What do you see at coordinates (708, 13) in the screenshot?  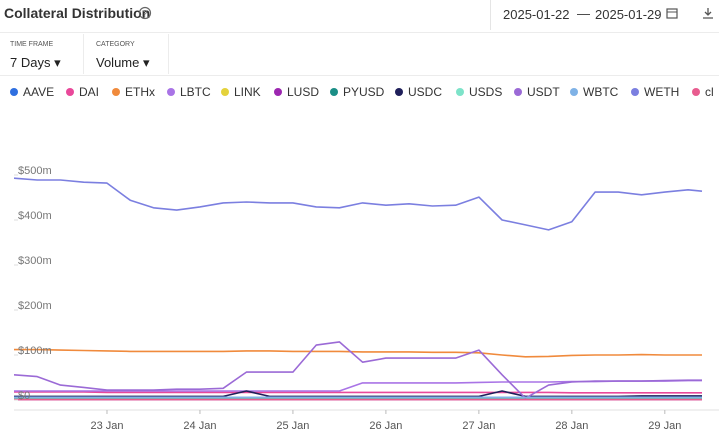 I see `download-icon` at bounding box center [708, 13].